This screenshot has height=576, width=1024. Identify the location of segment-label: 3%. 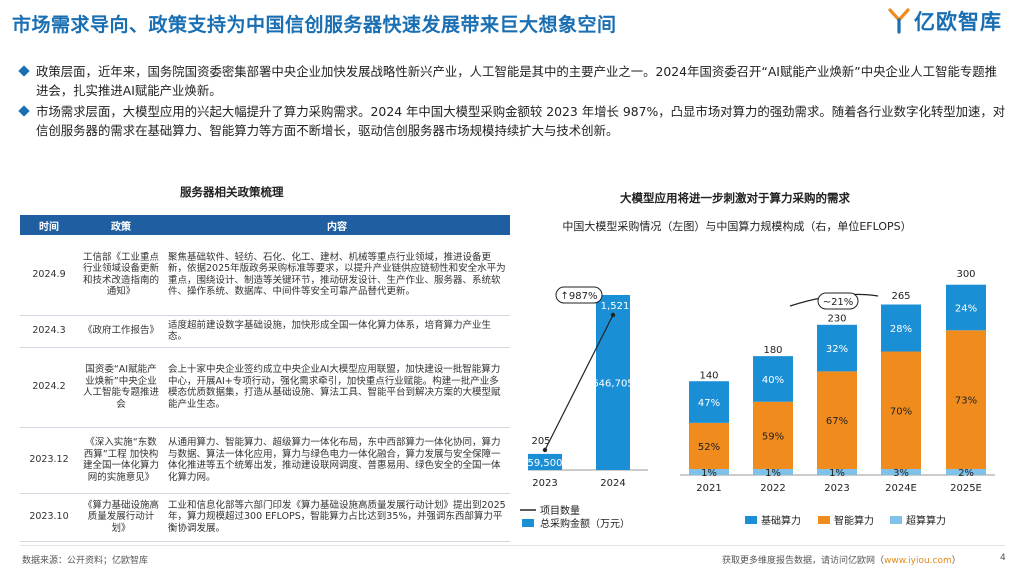
(901, 473).